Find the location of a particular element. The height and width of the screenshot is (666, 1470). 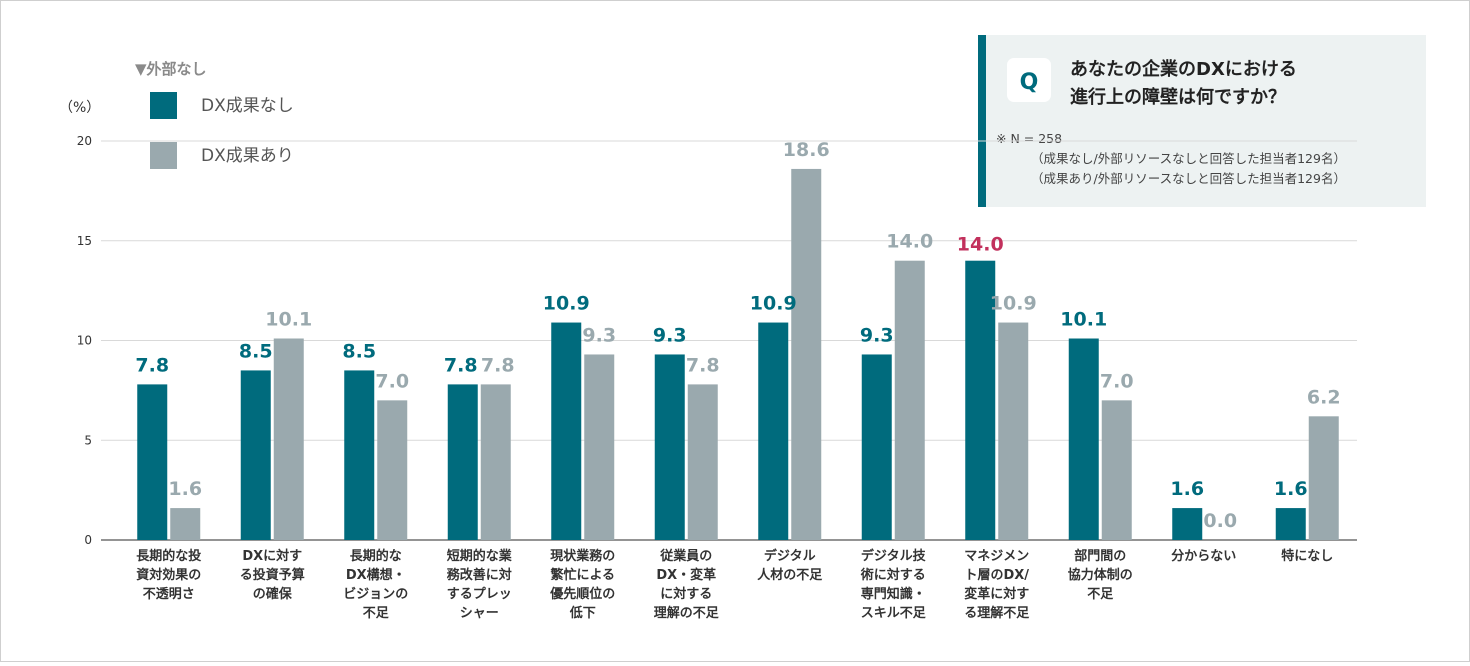

question-note-n: ※ N = 258 is located at coordinates (1029, 138).